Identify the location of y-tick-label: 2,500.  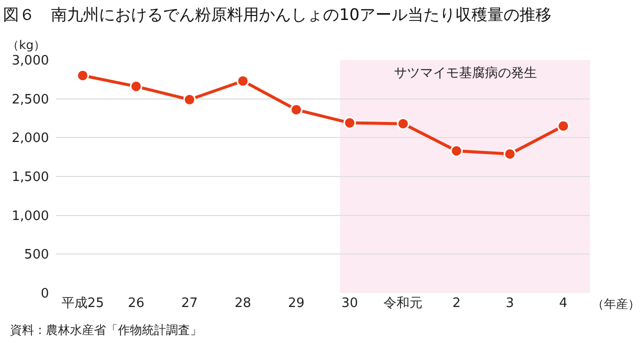
(30, 100).